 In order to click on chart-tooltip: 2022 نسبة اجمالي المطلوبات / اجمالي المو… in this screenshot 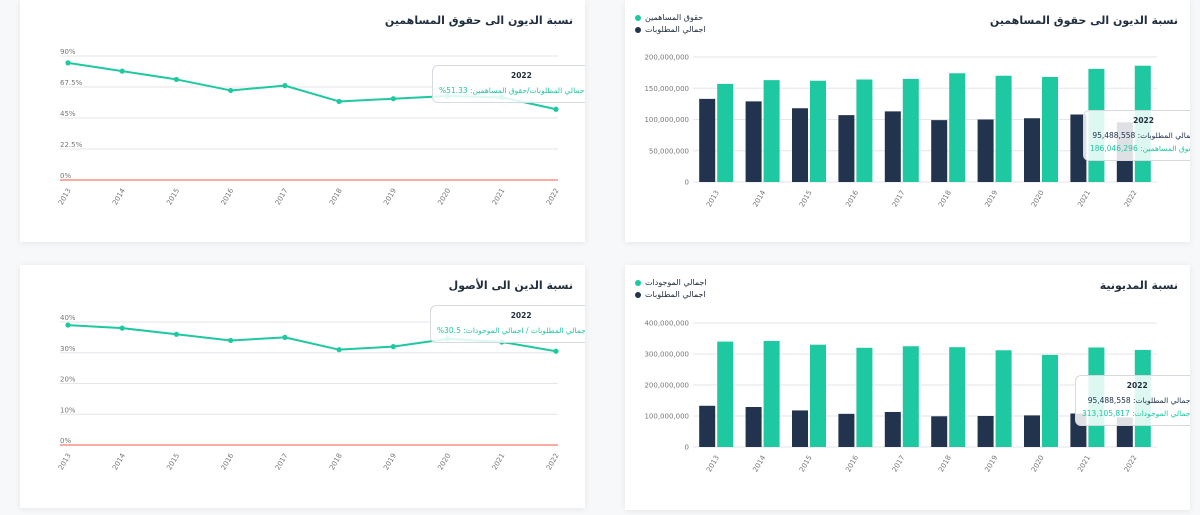, I will do `click(507, 324)`.